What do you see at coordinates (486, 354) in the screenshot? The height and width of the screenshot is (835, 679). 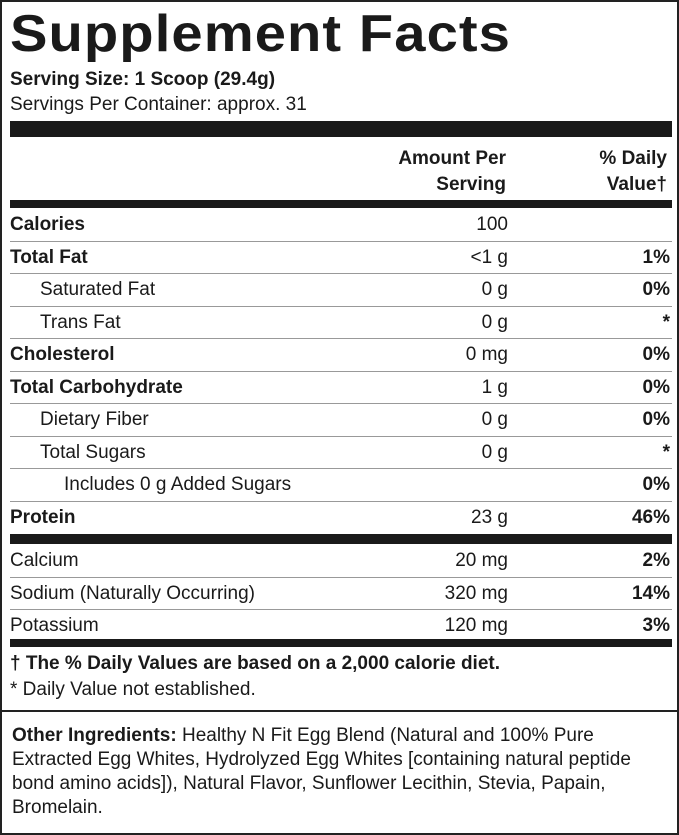 I see `nutrient-amount: 0 mg` at bounding box center [486, 354].